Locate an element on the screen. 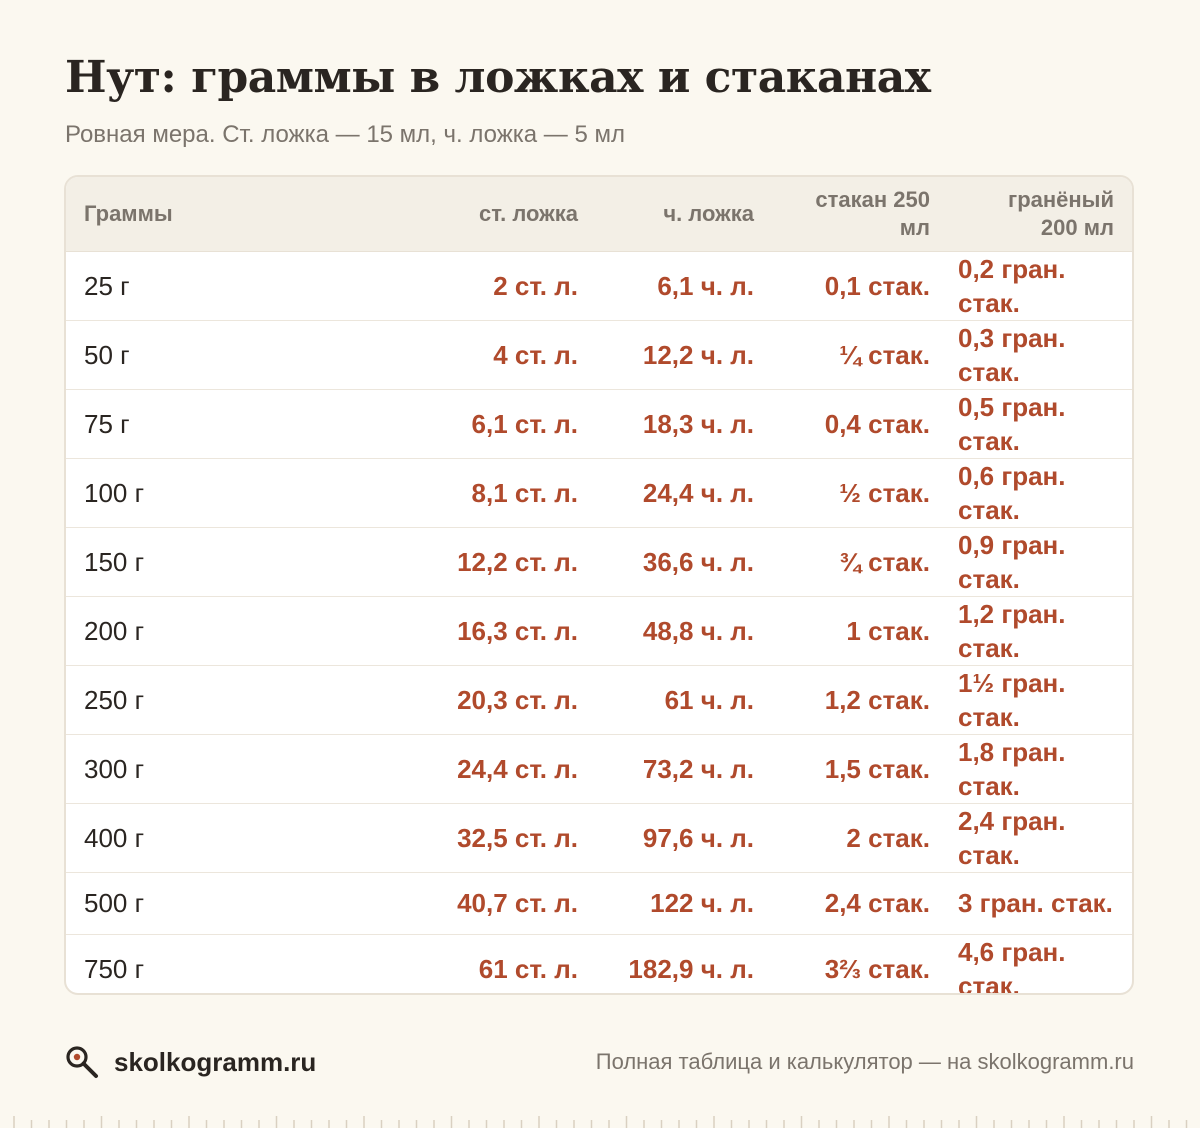  cell-teaspoon: 61 ч. л. is located at coordinates (709, 699).